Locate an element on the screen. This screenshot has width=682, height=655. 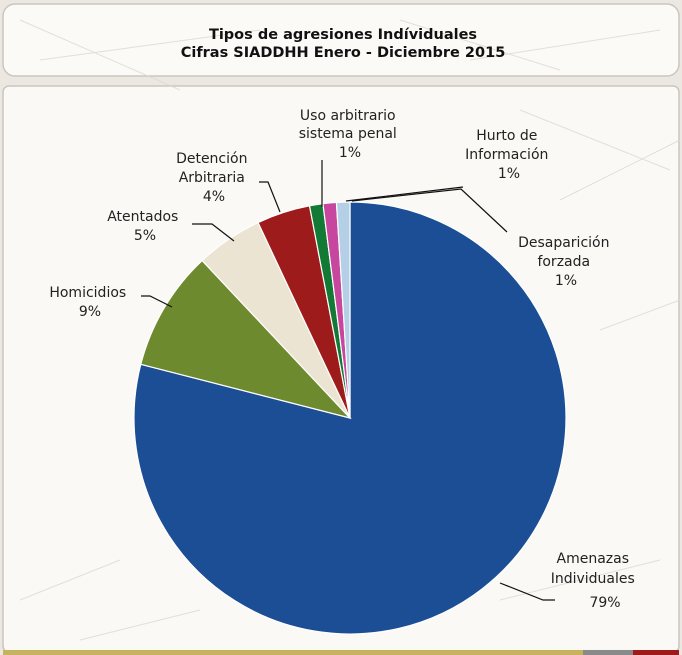
leader-amenazas is located at coordinates (527, 591).